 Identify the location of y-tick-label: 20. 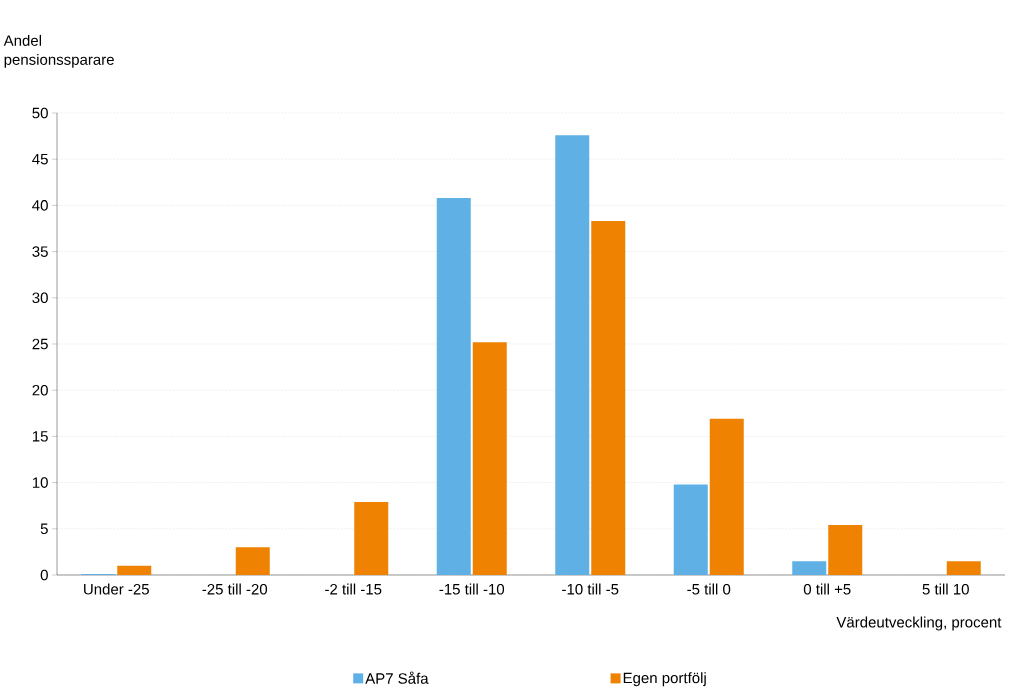
(40, 390).